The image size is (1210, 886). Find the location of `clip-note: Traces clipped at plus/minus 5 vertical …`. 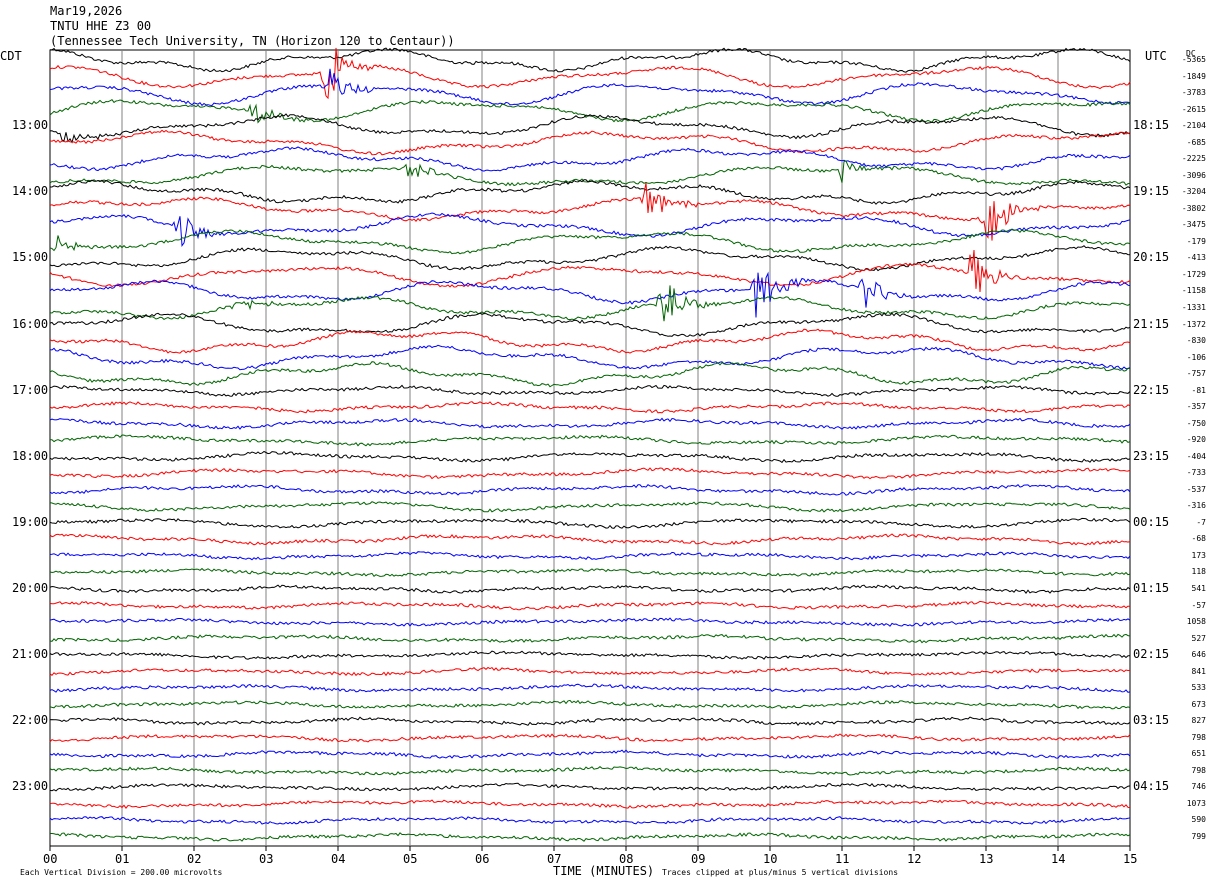

clip-note: Traces clipped at plus/minus 5 vertical … is located at coordinates (780, 872).